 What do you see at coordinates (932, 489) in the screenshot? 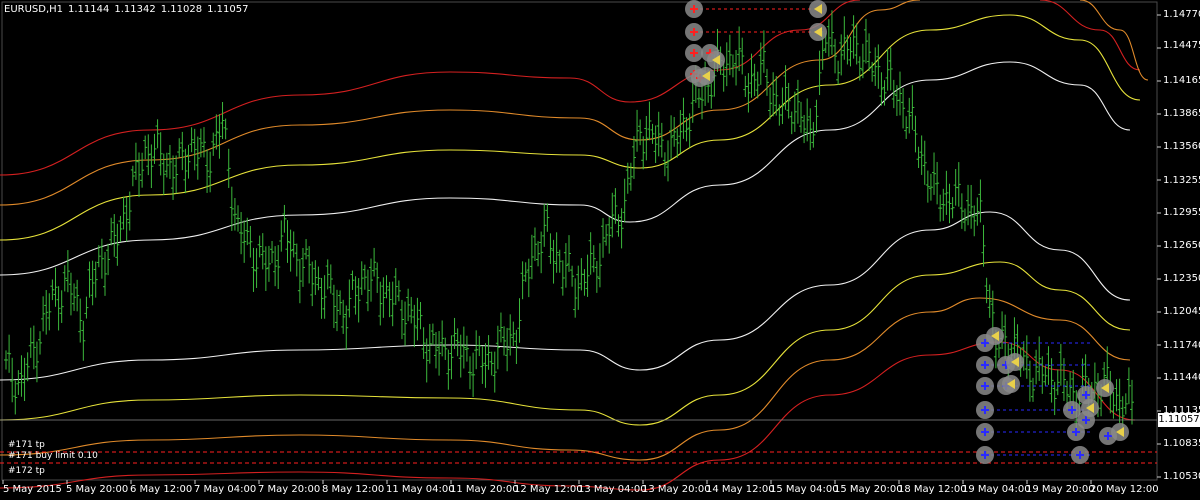
I see `time-tick-label: 18 May 12:00` at bounding box center [932, 489].